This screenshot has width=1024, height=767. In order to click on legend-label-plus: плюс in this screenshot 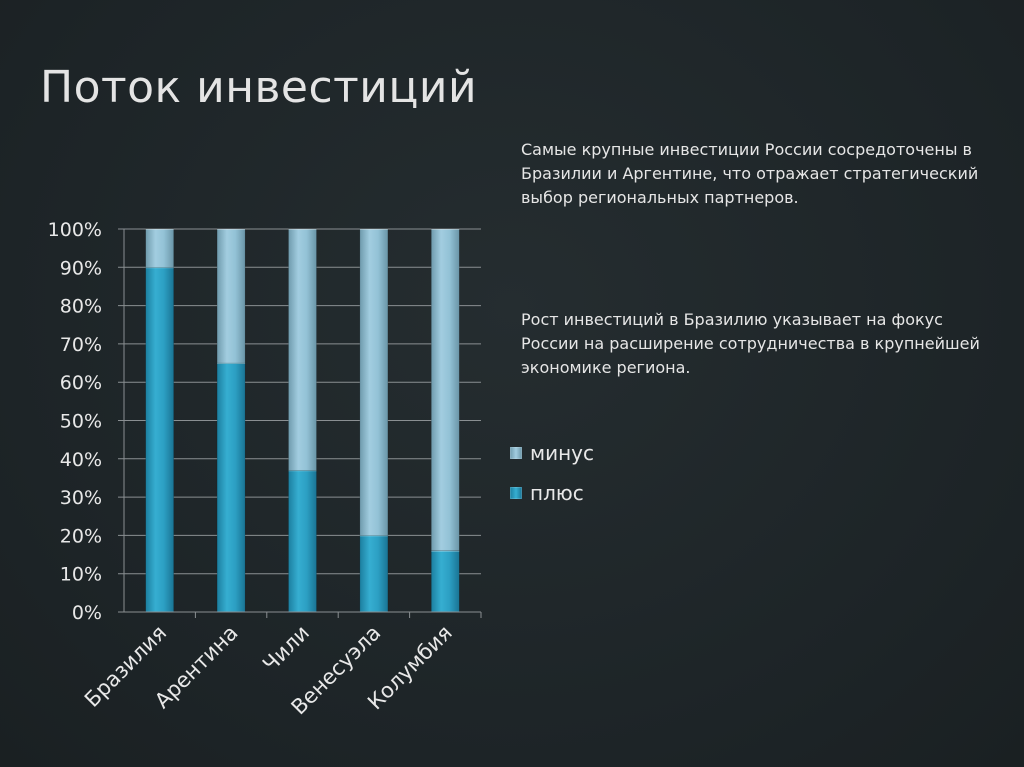, I will do `click(557, 493)`.